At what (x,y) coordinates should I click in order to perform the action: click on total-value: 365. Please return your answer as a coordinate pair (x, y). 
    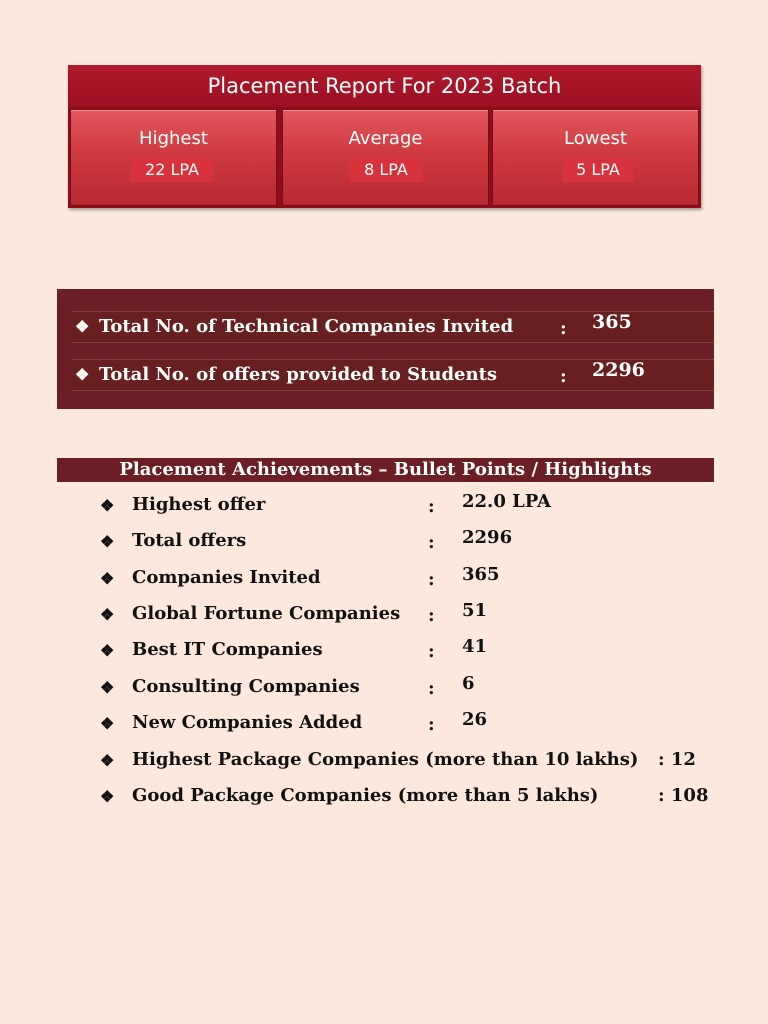
    Looking at the image, I should click on (612, 322).